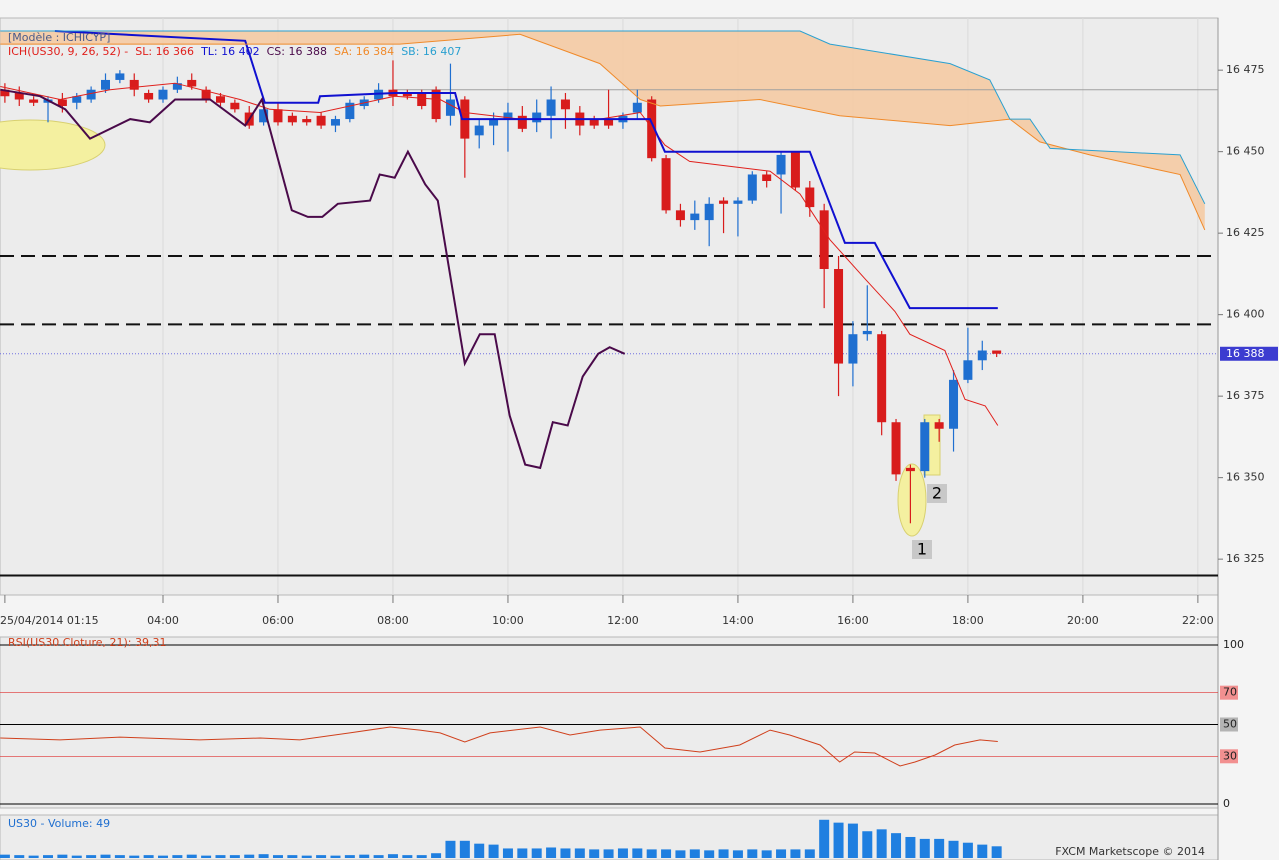 The width and height of the screenshot is (1279, 860). What do you see at coordinates (297, 51) in the screenshot?
I see `legend-entry: CS: 16 388` at bounding box center [297, 51].